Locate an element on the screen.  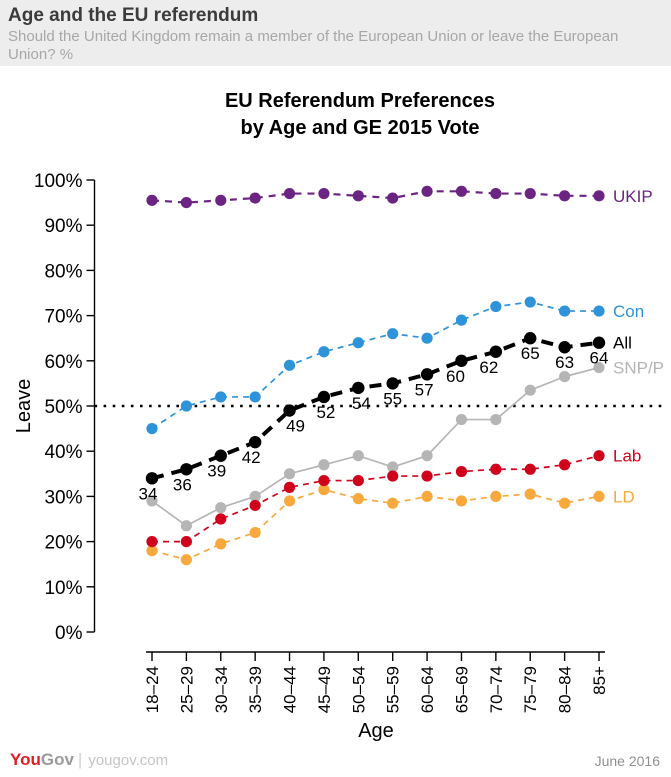
series-label: All is located at coordinates (622, 343).